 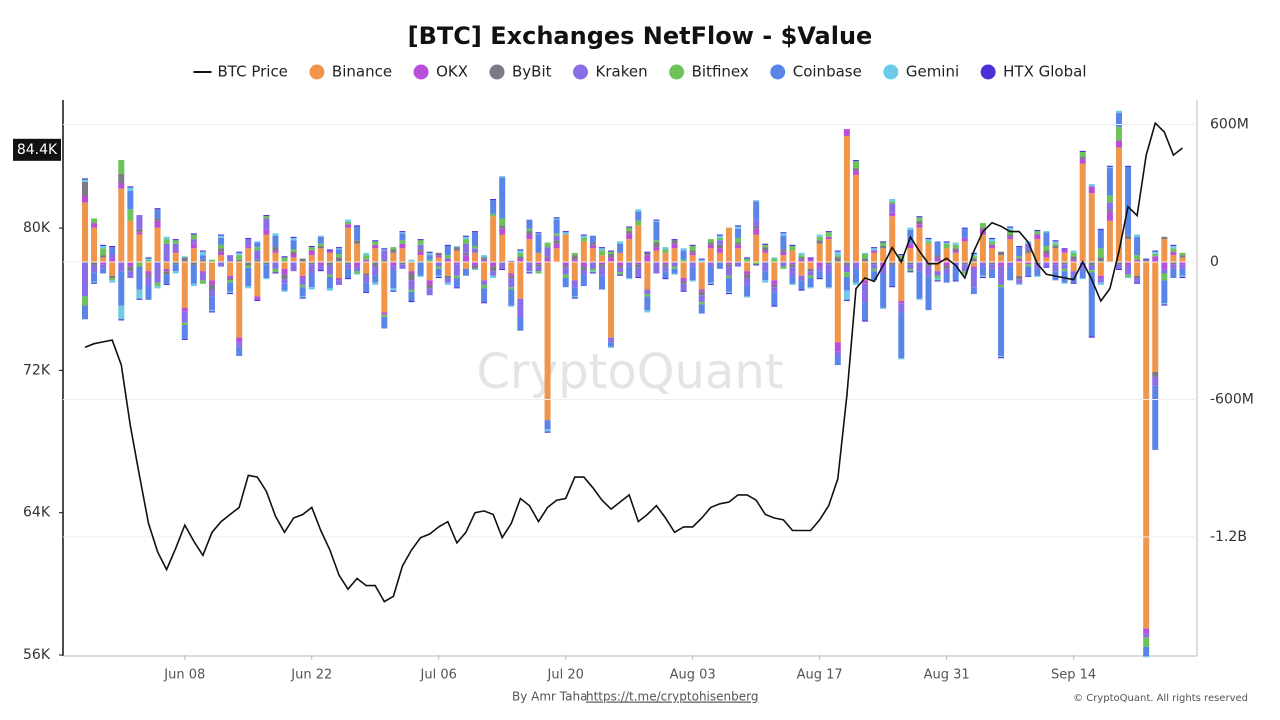 I want to click on price-tag-box, so click(x=37, y=149).